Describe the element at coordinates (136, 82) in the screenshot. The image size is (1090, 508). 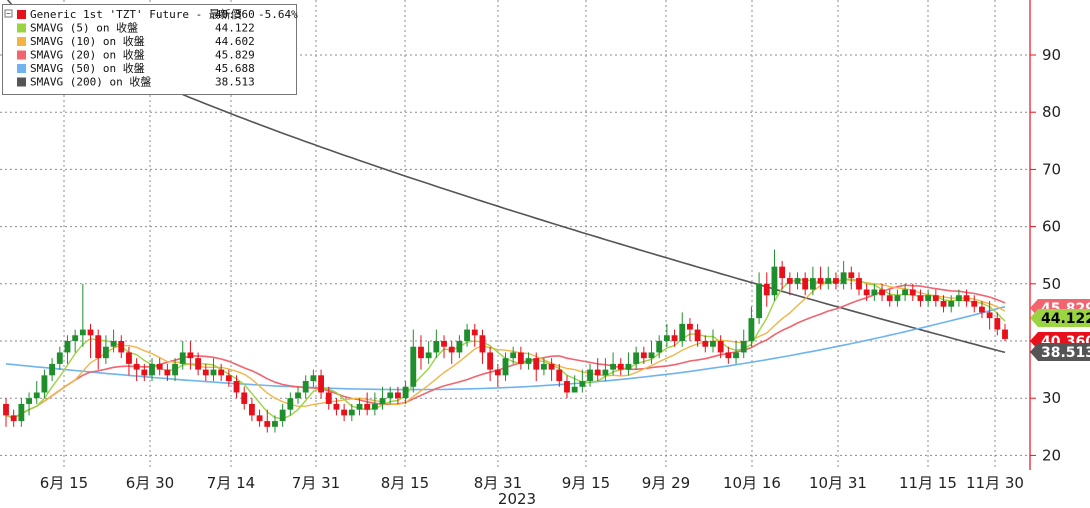
I see `legend-entry: SMAVG (200) on 收盤 38.513` at that location.